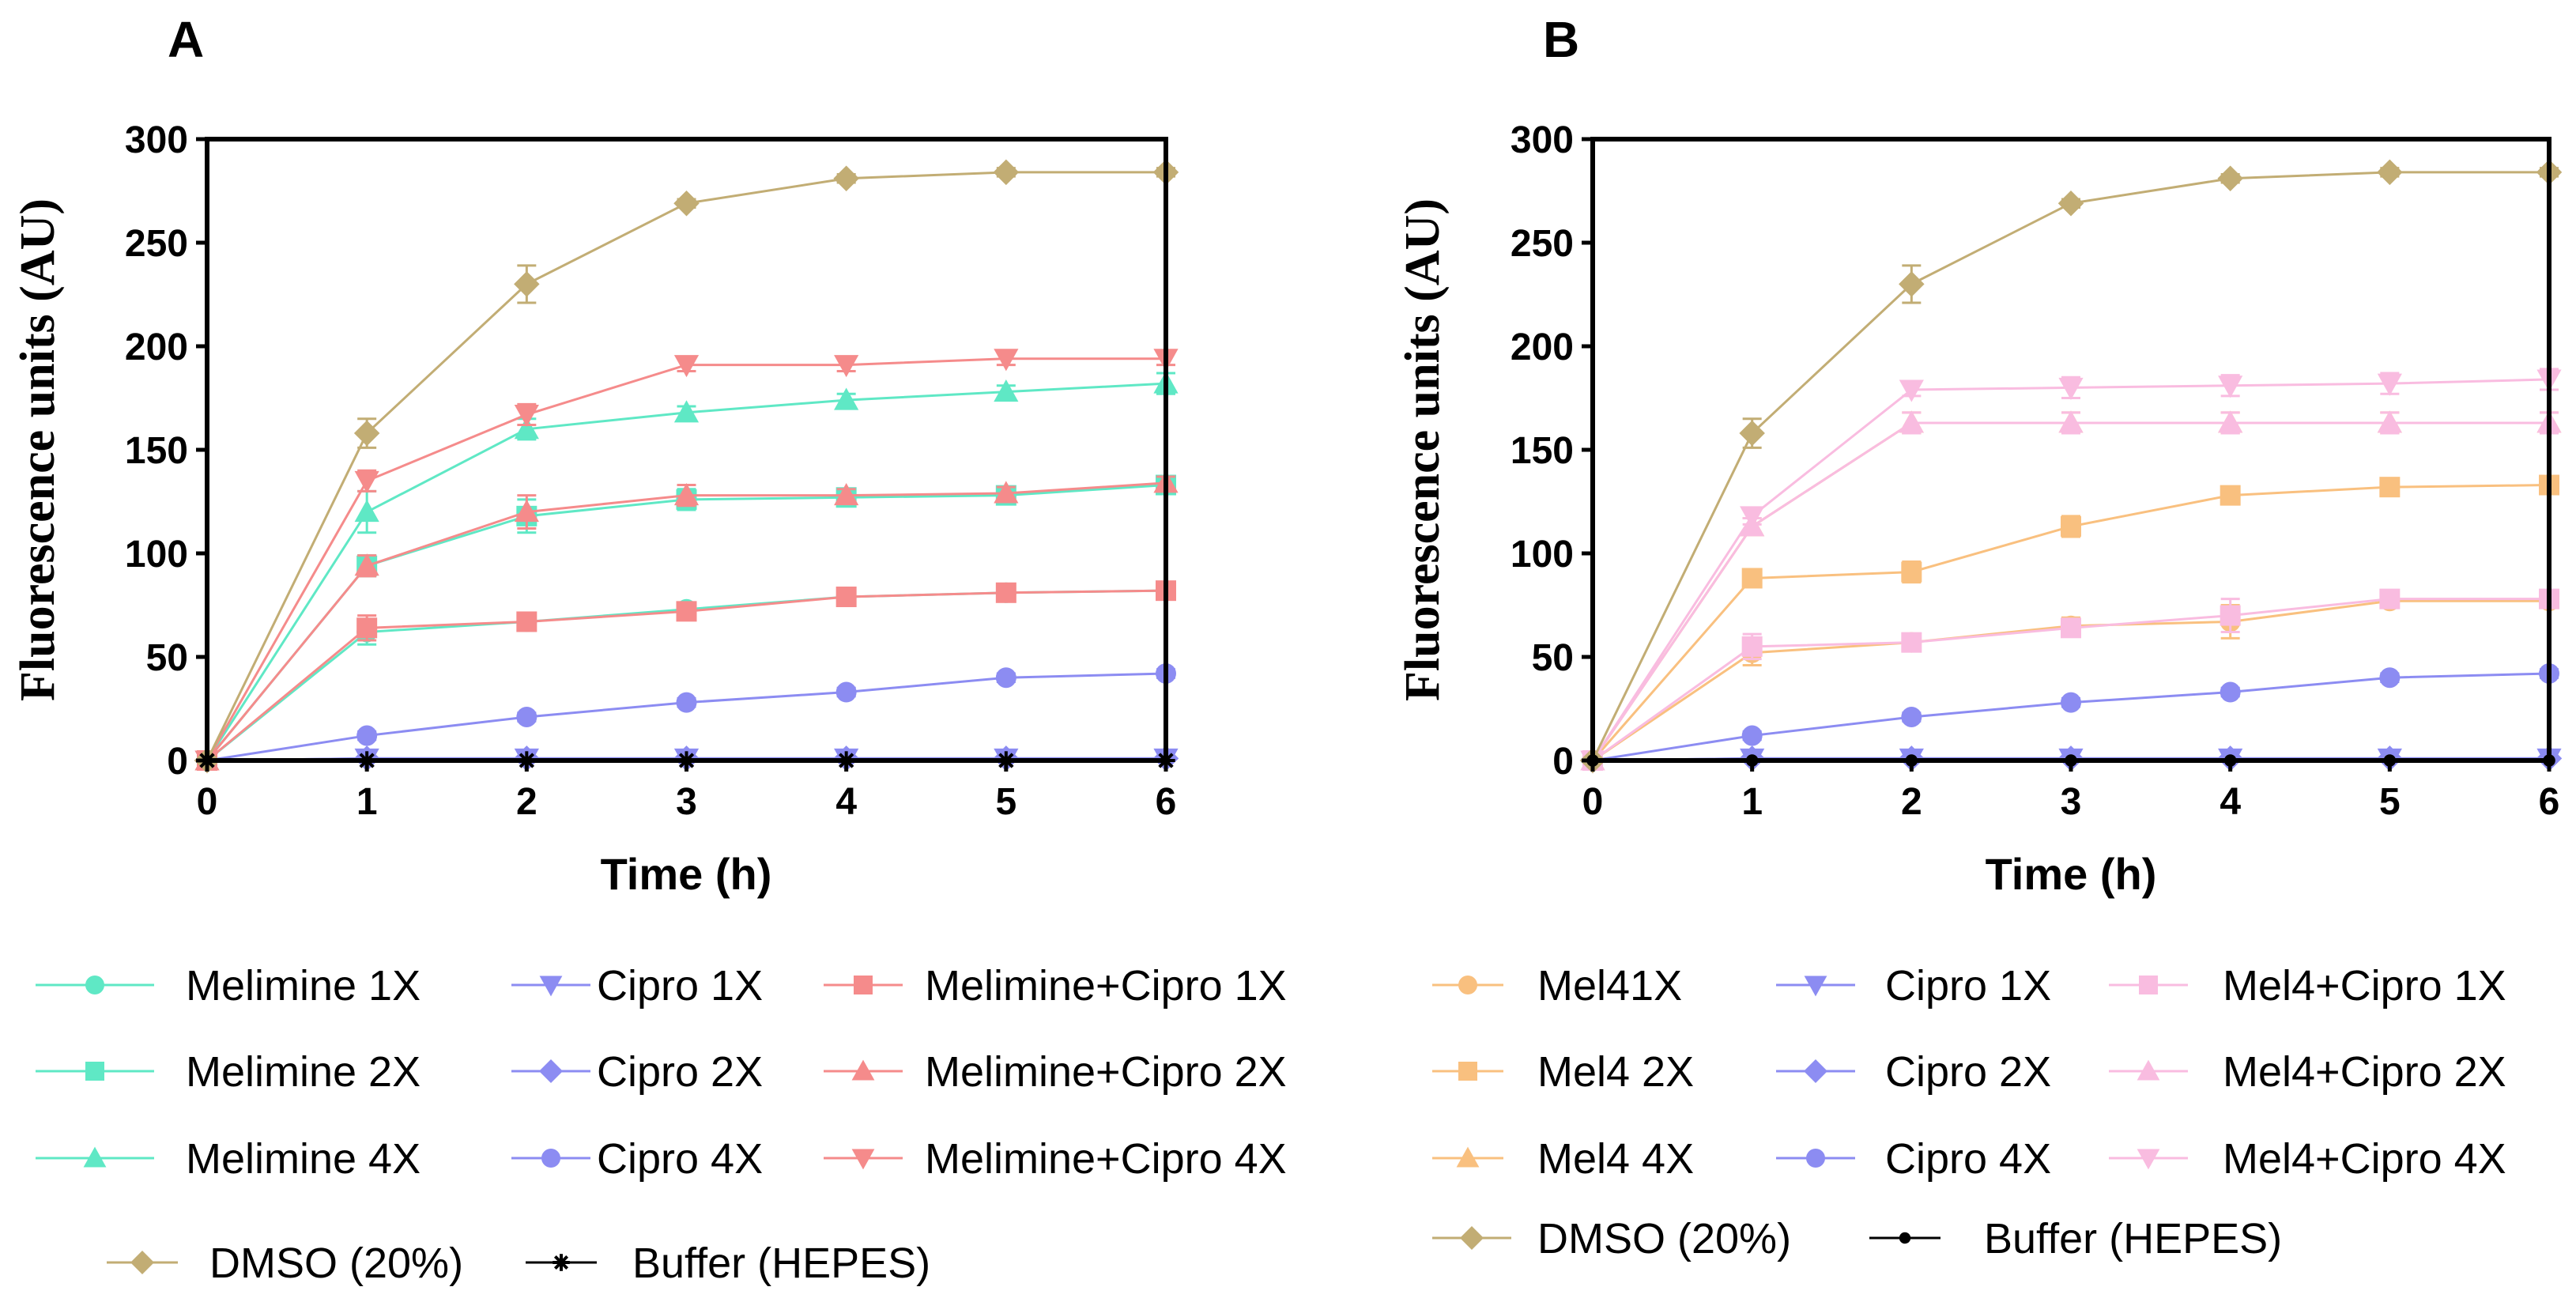 The height and width of the screenshot is (1302, 2576). Describe the element at coordinates (186, 39) in the screenshot. I see `panel-letter: A` at that location.